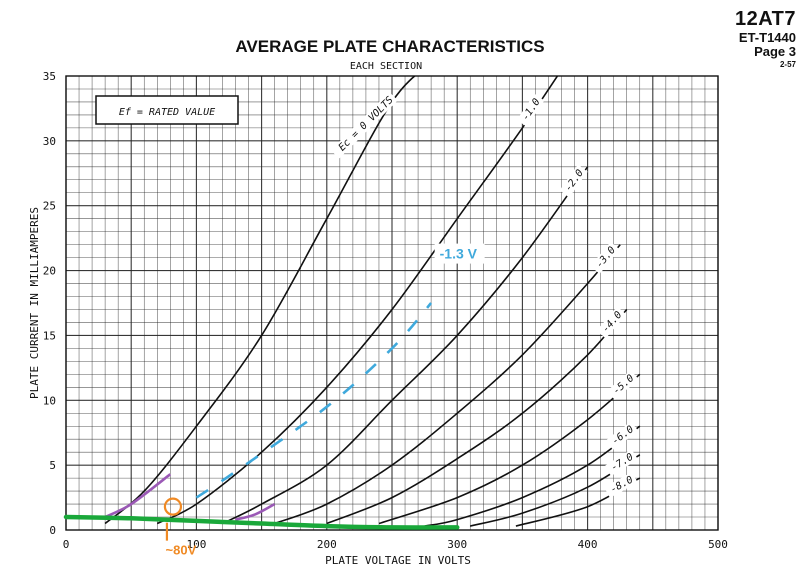  I want to click on curve-label-group: -5.0, so click(622, 385).